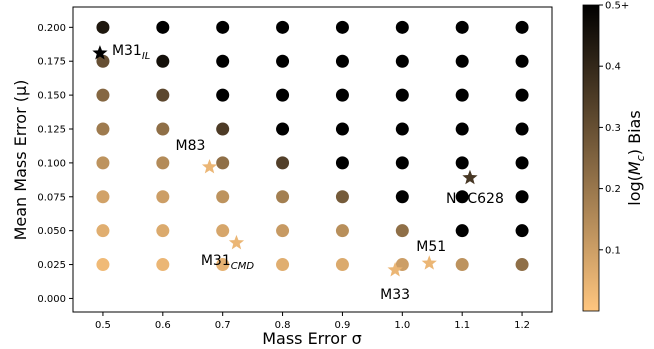 This screenshot has height=349, width=654. Describe the element at coordinates (103, 325) in the screenshot. I see `x-tick-label: 0.5` at that location.